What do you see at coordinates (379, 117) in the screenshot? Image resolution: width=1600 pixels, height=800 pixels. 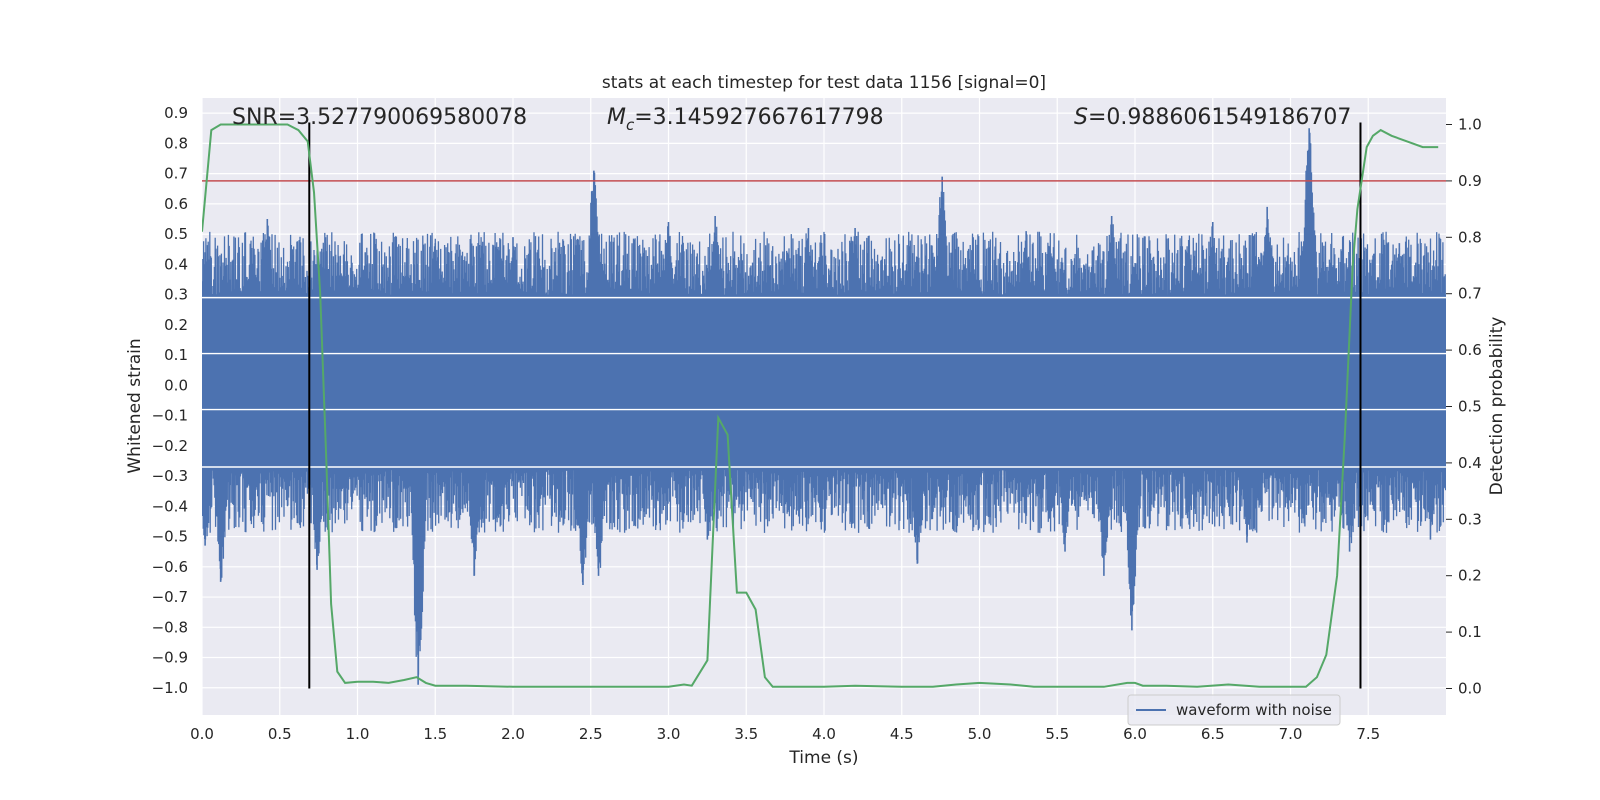 I see `snr-annotation: SNR=3.527790069580078` at bounding box center [379, 117].